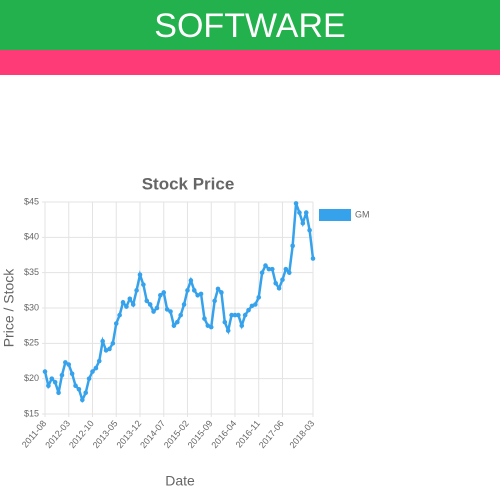  Describe the element at coordinates (223, 434) in the screenshot. I see `x-tick-label: 2016-04` at that location.